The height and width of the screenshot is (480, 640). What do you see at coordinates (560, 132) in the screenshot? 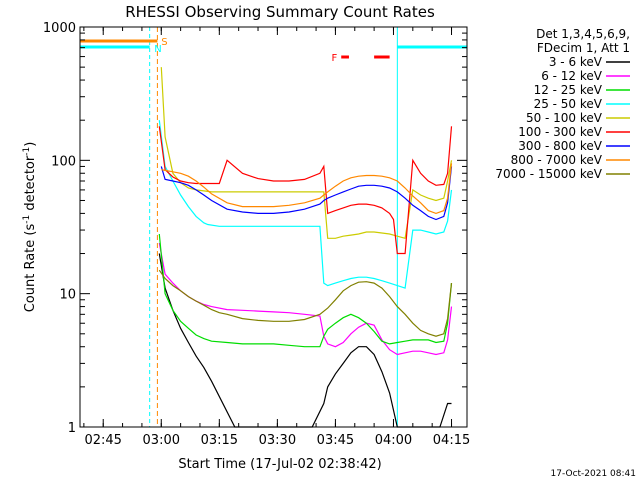
I see `legend-entry-label: 100 - 300 keV` at bounding box center [560, 132].